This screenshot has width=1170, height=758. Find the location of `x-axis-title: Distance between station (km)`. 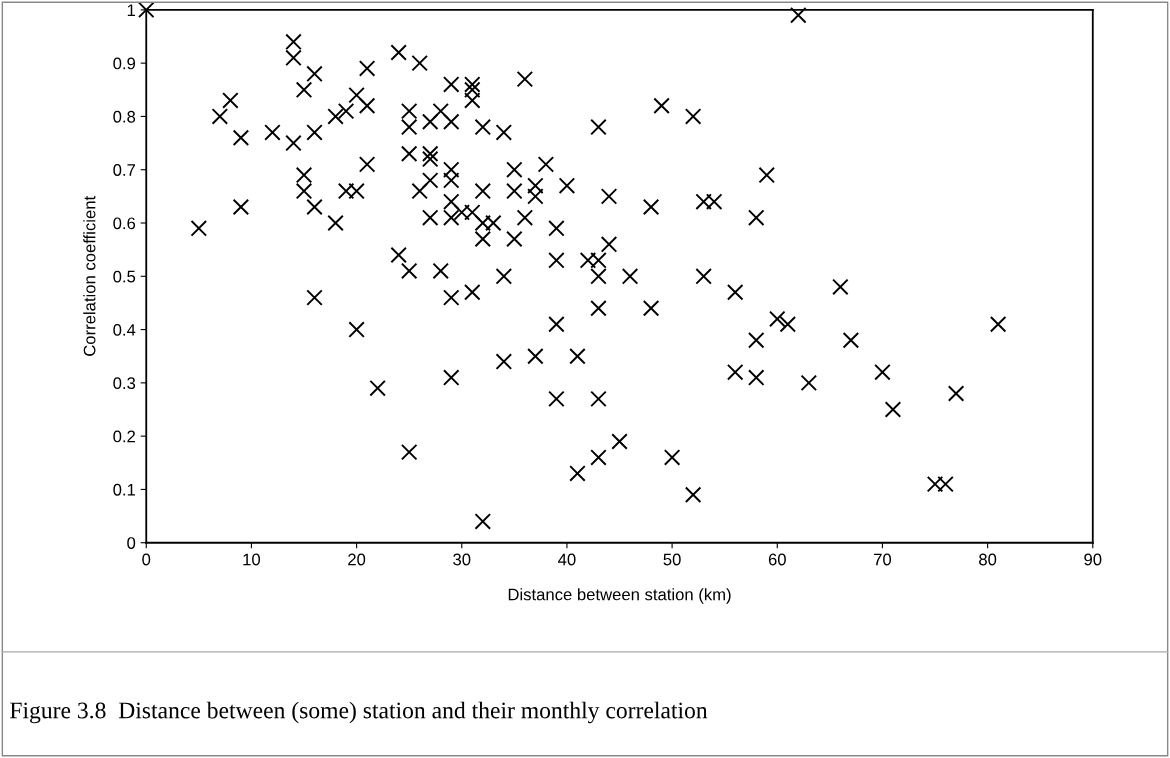

x-axis-title: Distance between station (km) is located at coordinates (619, 596).